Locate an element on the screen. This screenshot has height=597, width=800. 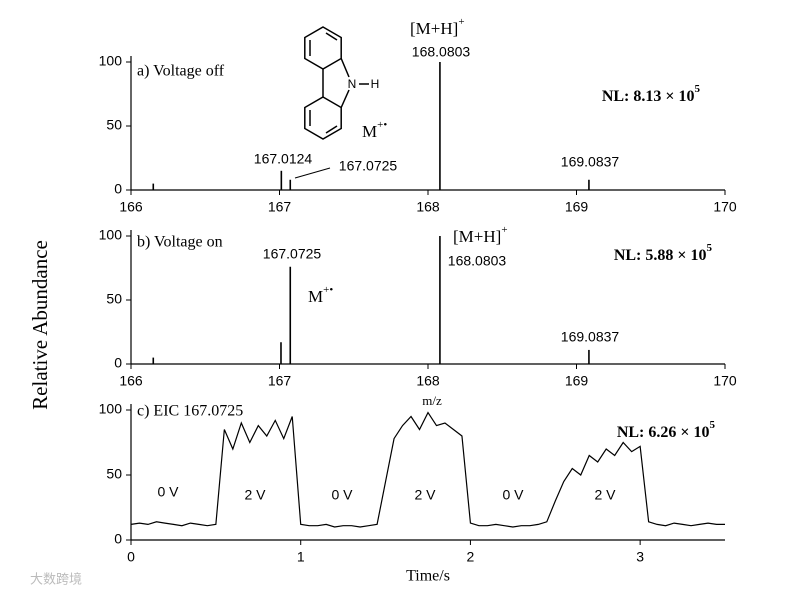
x-tick-label: 0 is located at coordinates (131, 557).